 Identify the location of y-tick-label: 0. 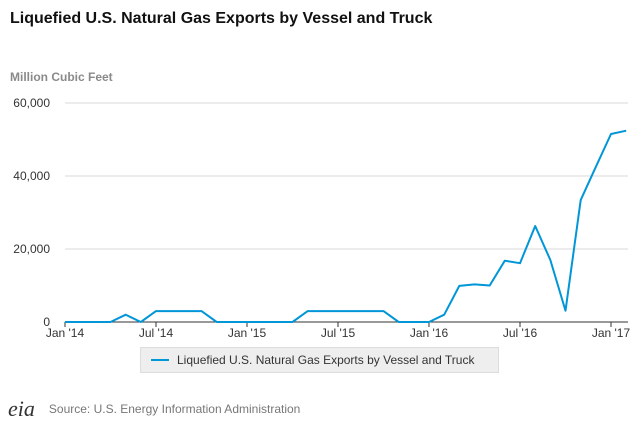
(46, 322).